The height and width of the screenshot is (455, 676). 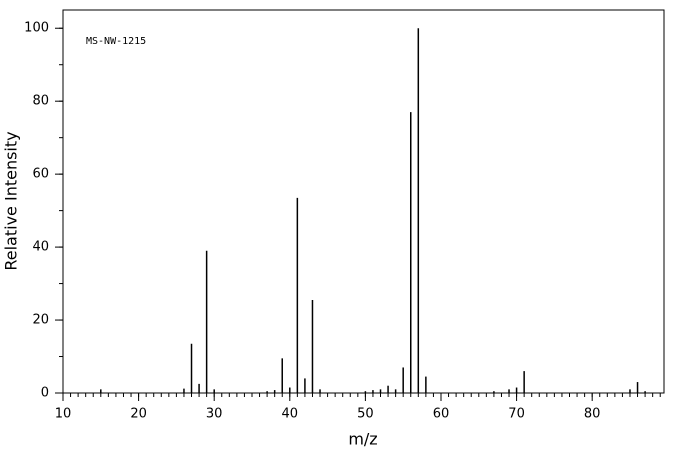 I want to click on y-tick-label: 40, so click(x=40, y=247).